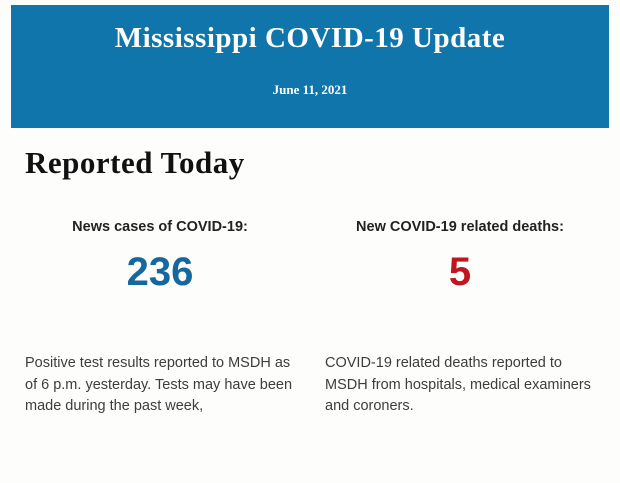 The width and height of the screenshot is (620, 483). I want to click on stat-new-deaths: New COVID-19 related deaths: 5, so click(460, 257).